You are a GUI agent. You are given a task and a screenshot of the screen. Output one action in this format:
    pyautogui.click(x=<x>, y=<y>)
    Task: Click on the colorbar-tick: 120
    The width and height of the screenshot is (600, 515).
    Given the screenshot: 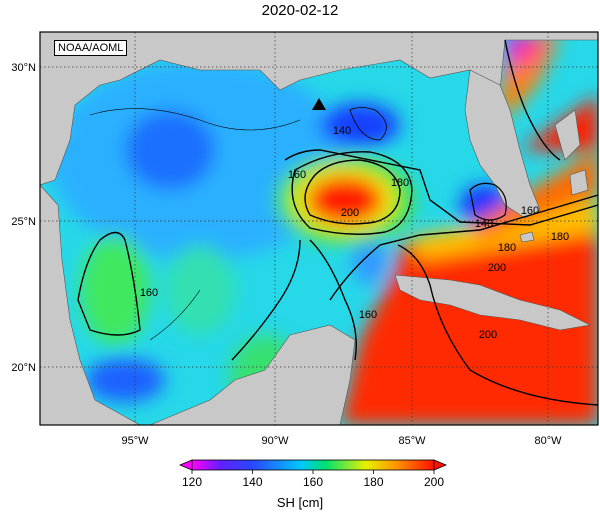 What is the action you would take?
    pyautogui.click(x=192, y=482)
    